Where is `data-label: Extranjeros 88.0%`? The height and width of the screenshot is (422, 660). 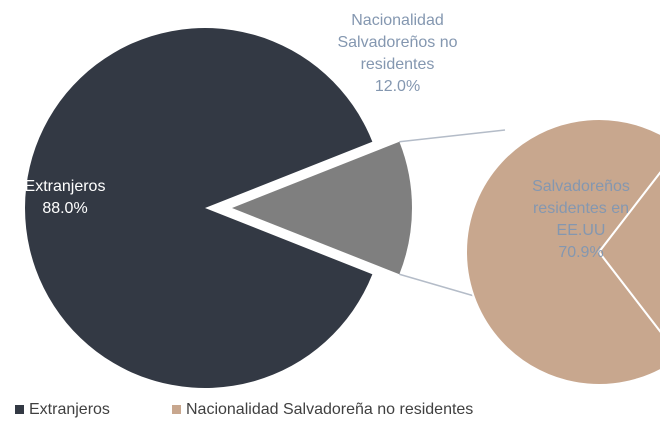 data-label: Extranjeros 88.0% is located at coordinates (65, 198).